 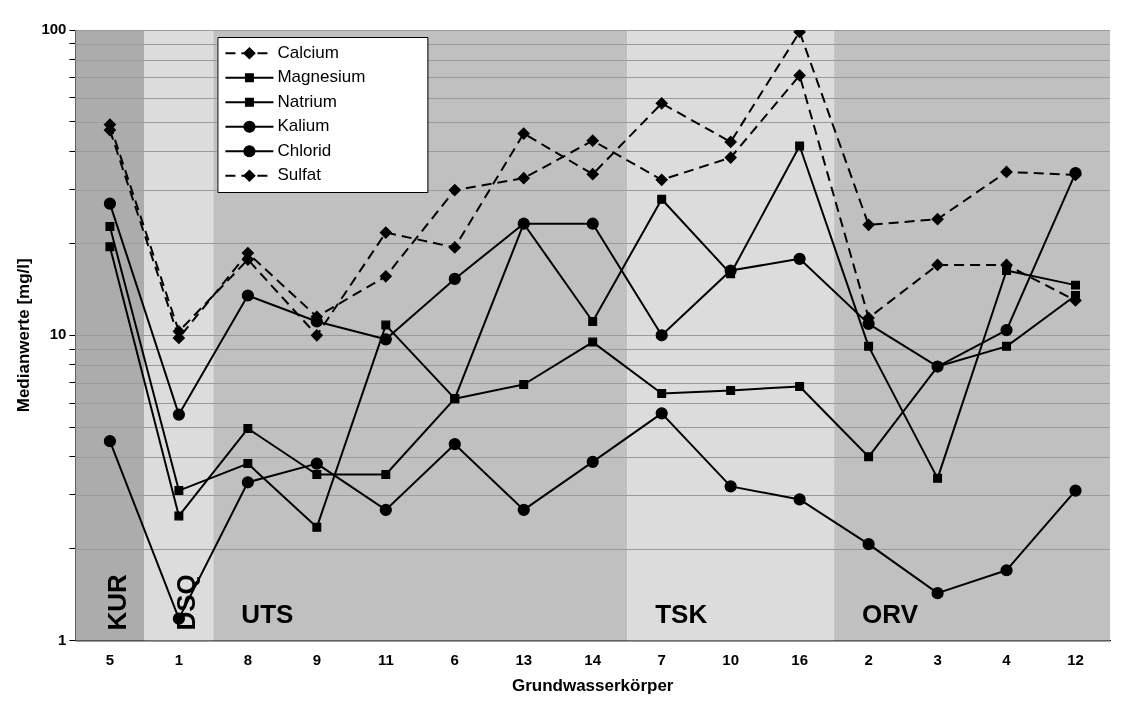 I want to click on x-tick-label: 11, so click(x=385, y=659).